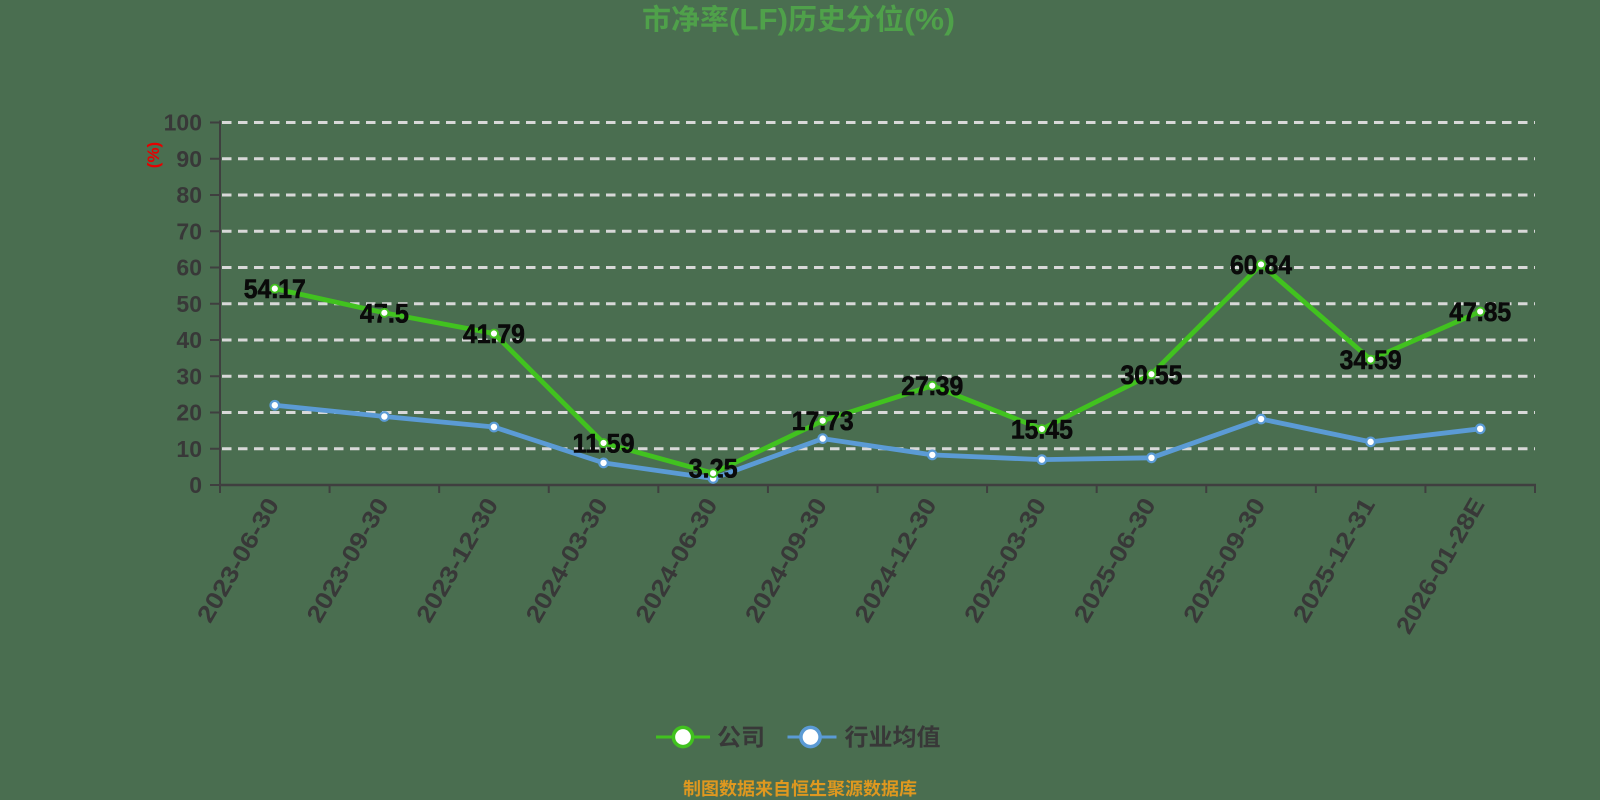  I want to click on svg-text: 80, so click(189, 195).